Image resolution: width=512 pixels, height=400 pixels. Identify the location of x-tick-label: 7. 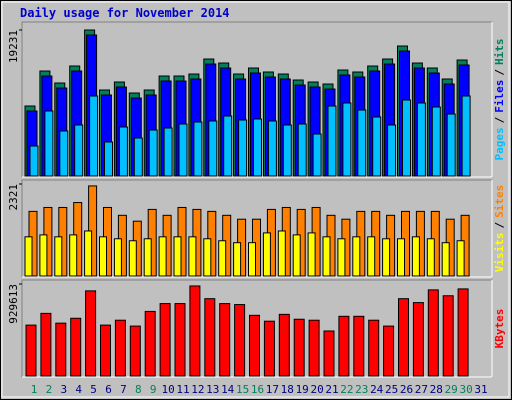
(123, 389).